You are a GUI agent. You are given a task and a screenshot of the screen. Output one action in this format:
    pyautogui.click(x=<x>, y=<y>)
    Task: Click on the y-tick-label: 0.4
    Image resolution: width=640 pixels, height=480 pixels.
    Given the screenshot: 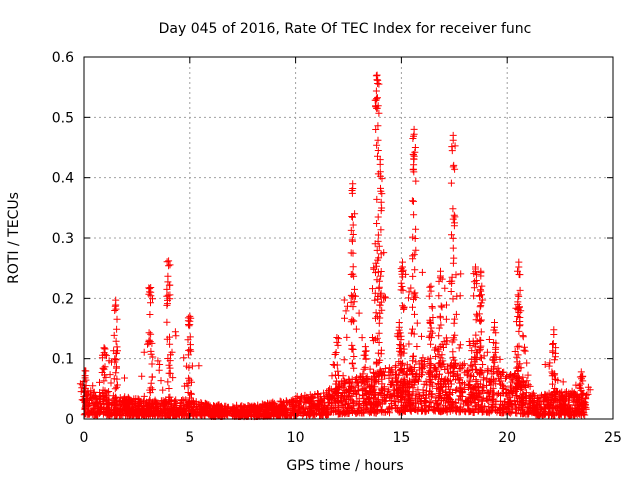 What is the action you would take?
    pyautogui.click(x=63, y=179)
    